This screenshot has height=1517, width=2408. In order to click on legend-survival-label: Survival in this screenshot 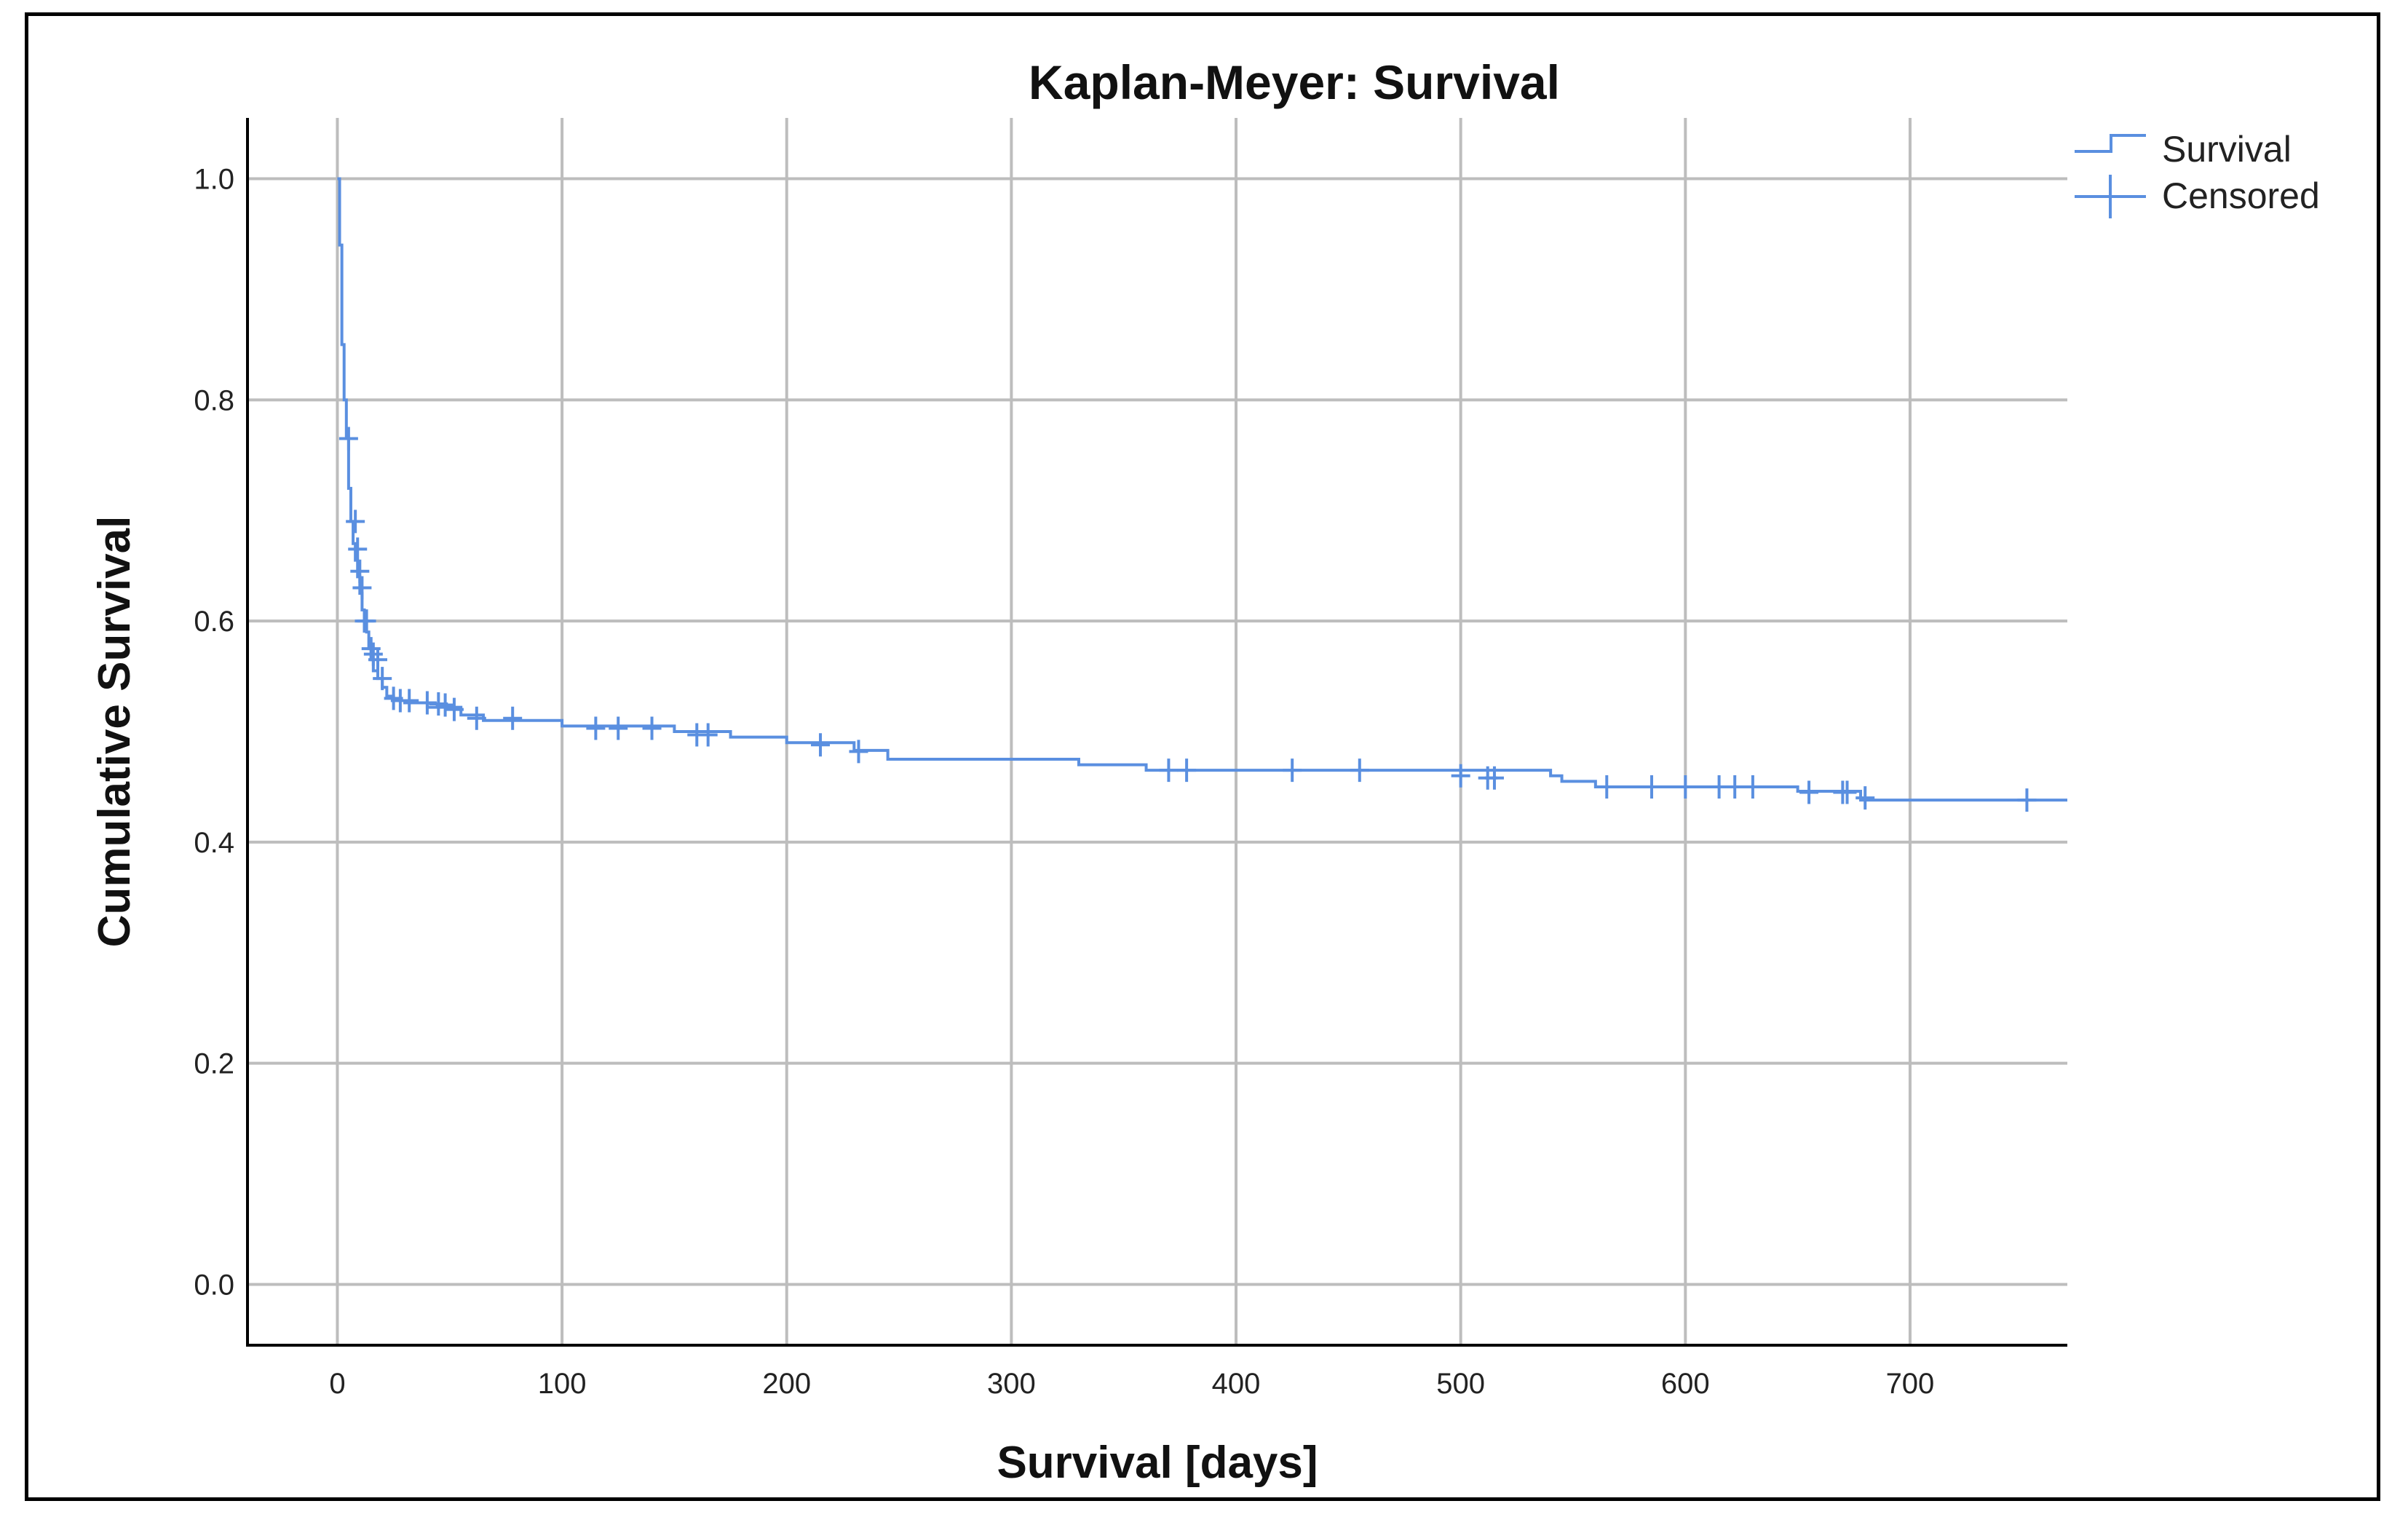, I will do `click(2227, 150)`.